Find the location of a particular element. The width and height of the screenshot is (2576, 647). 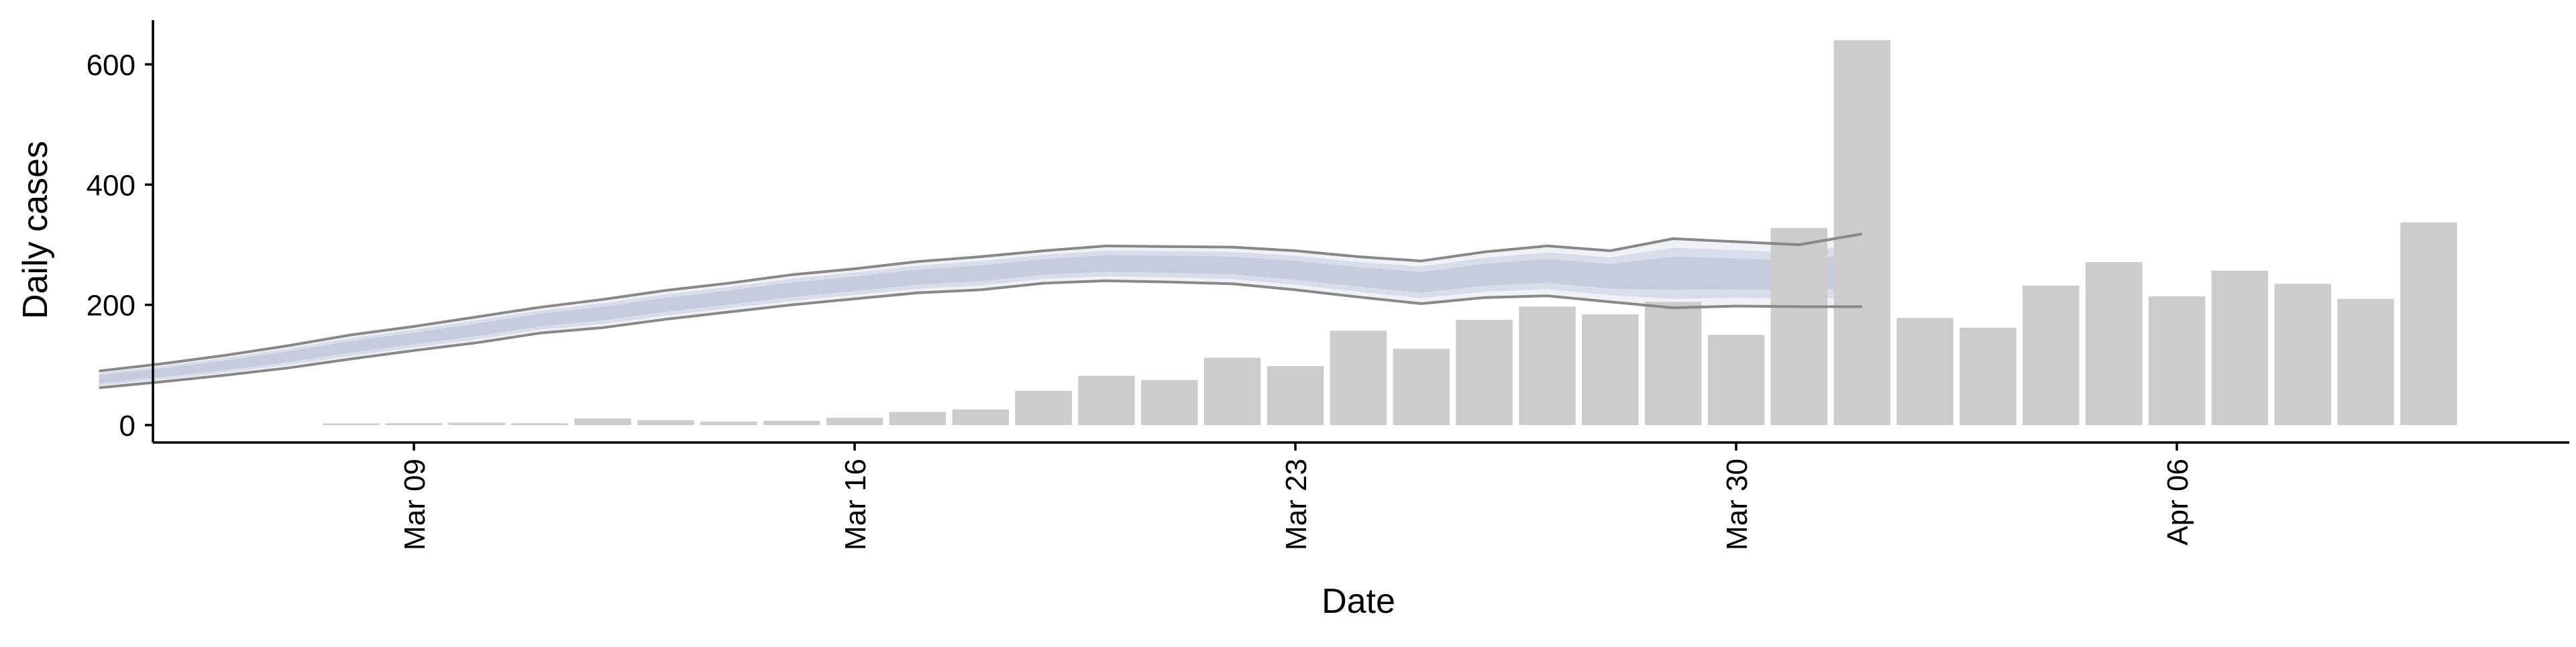

x-tick-label: Mar 09 is located at coordinates (414, 505).